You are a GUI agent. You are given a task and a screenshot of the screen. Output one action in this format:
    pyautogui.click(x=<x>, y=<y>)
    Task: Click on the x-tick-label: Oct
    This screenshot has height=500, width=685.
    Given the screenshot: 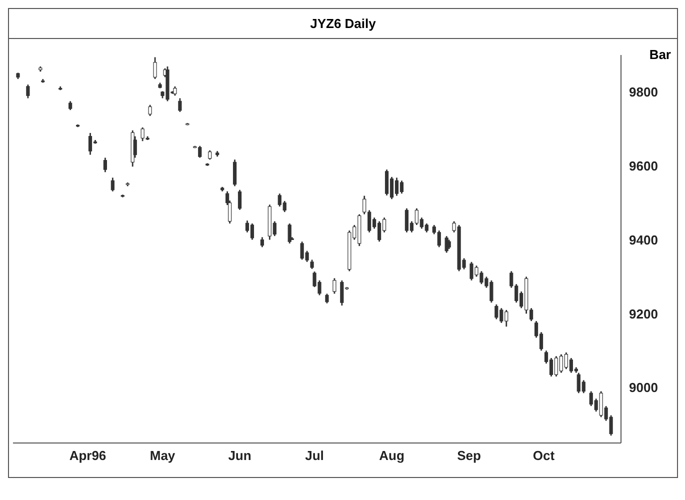 What is the action you would take?
    pyautogui.click(x=544, y=456)
    